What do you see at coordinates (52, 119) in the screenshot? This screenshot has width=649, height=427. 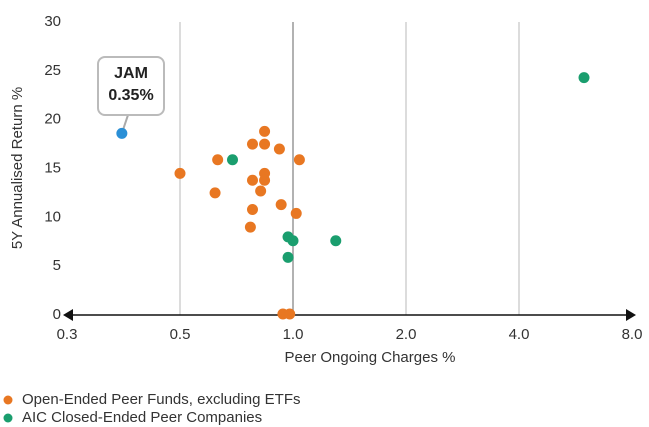 I see `y-tick-label: 20` at bounding box center [52, 119].